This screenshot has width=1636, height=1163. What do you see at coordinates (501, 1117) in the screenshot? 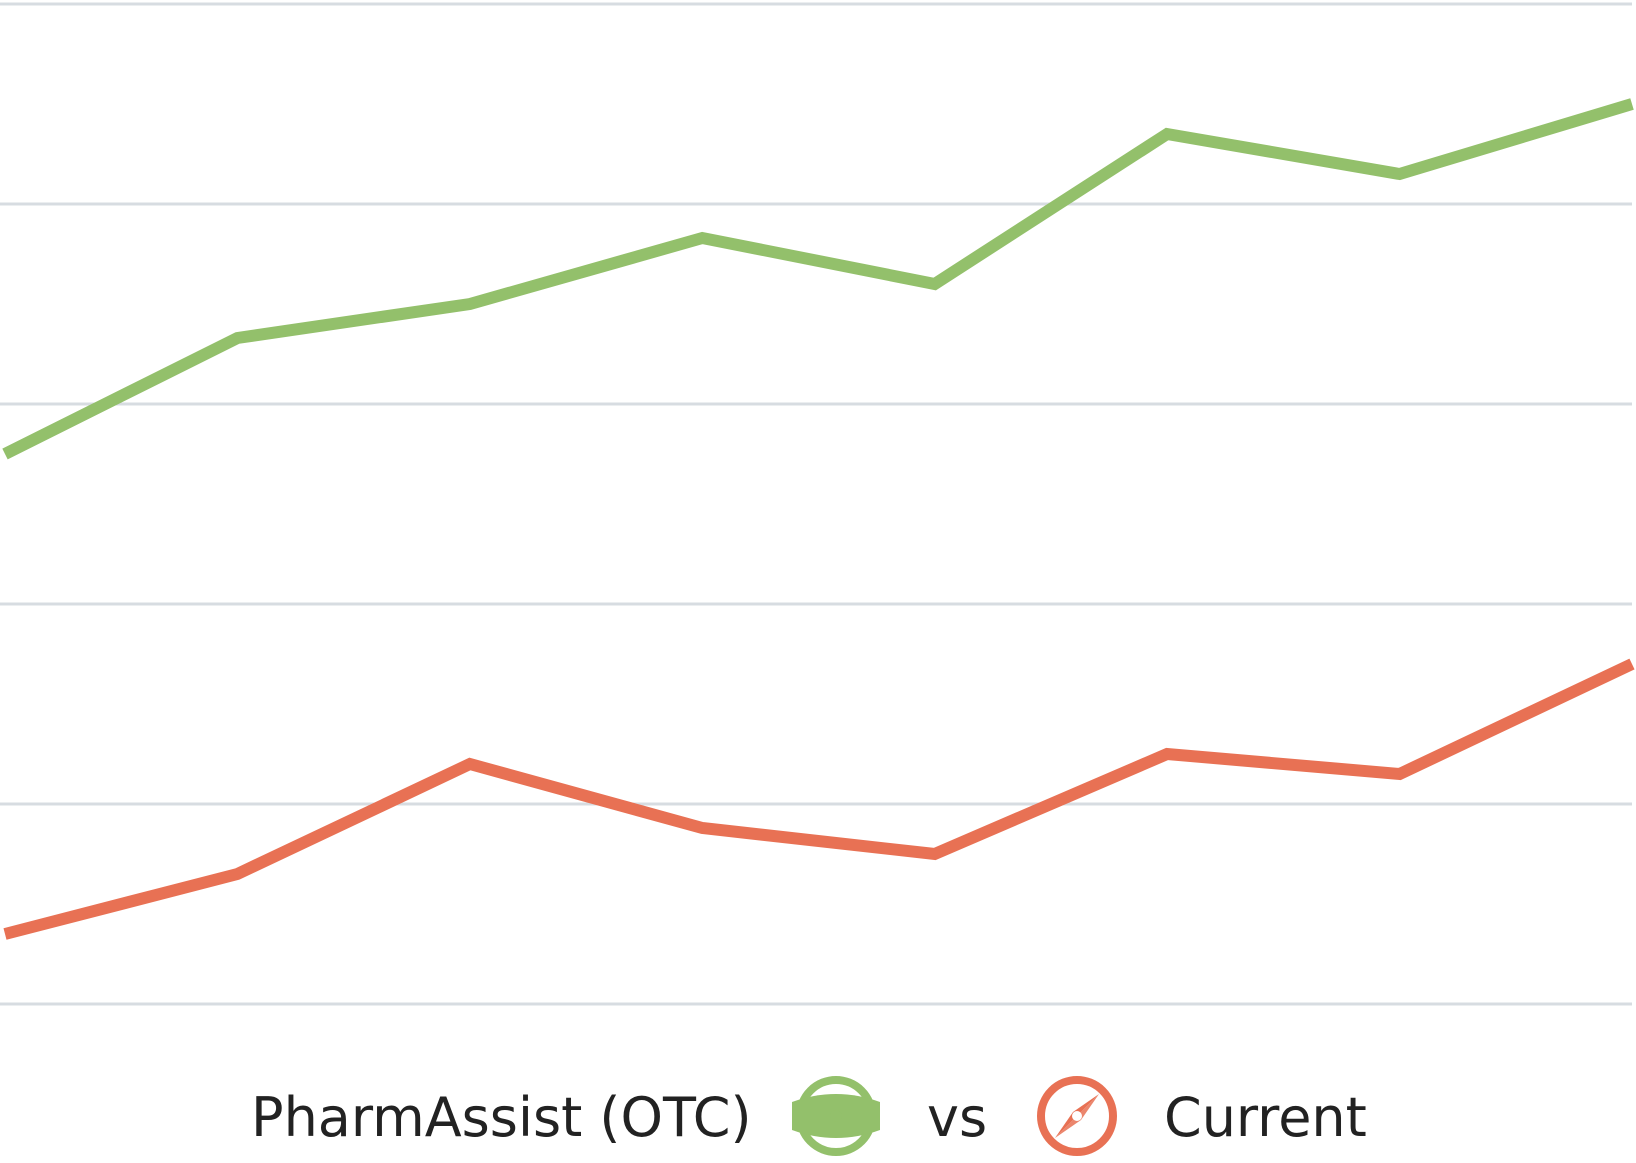
I see `legend-label-pharmassist: PharmAssist (OTC)` at bounding box center [501, 1117].